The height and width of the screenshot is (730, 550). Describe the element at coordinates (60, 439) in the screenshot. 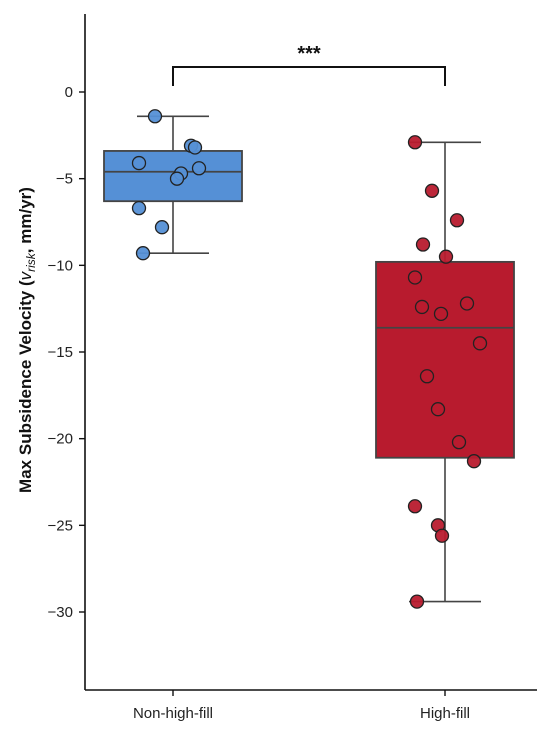

I see `y-tick-label: −20` at that location.